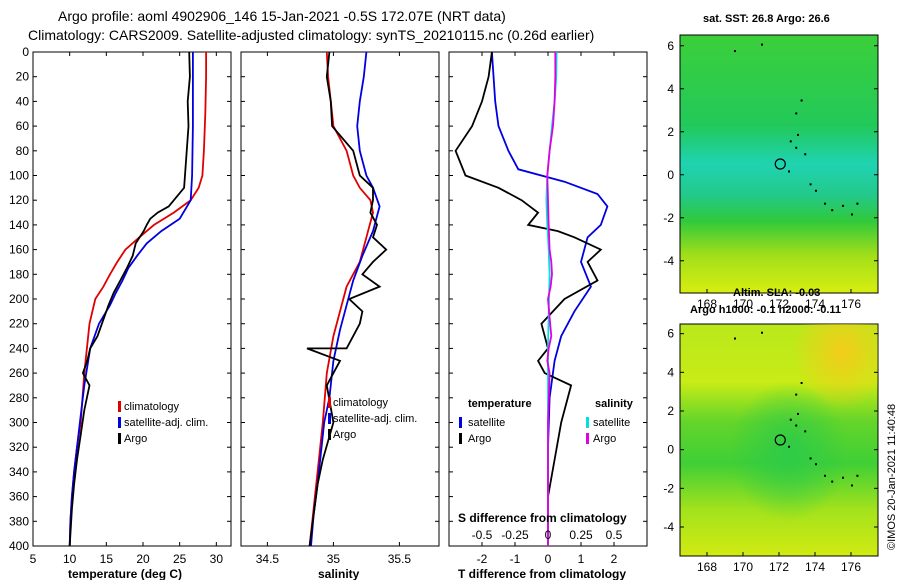 Image resolution: width=900 pixels, height=580 pixels. I want to click on legend-mark-climatology, so click(329, 402).